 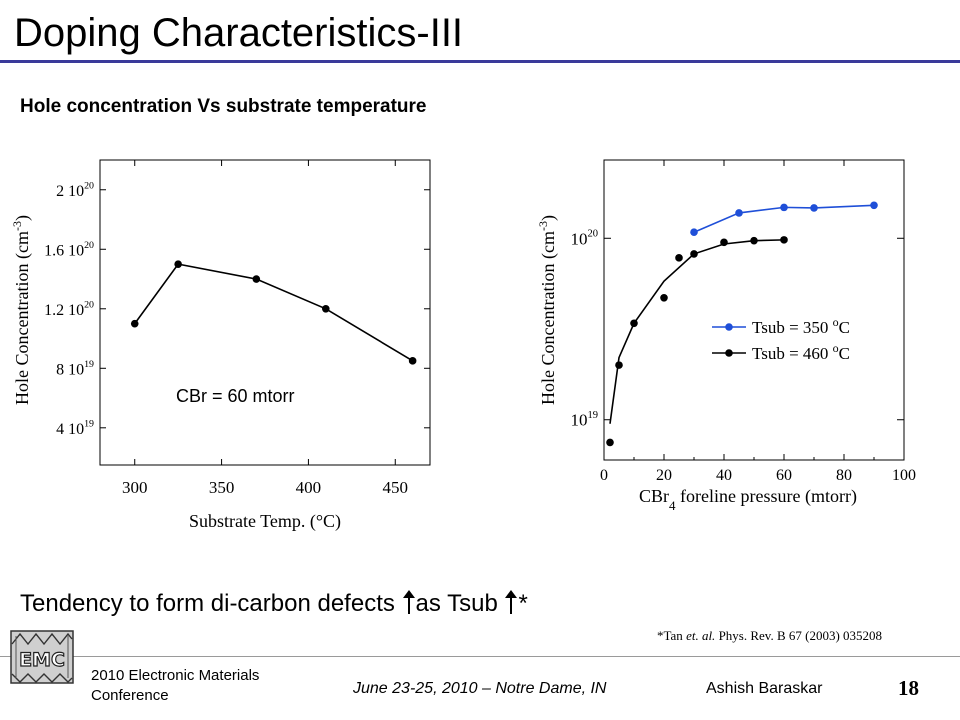 I want to click on y-tick-label: 2 1020, so click(x=75, y=190).